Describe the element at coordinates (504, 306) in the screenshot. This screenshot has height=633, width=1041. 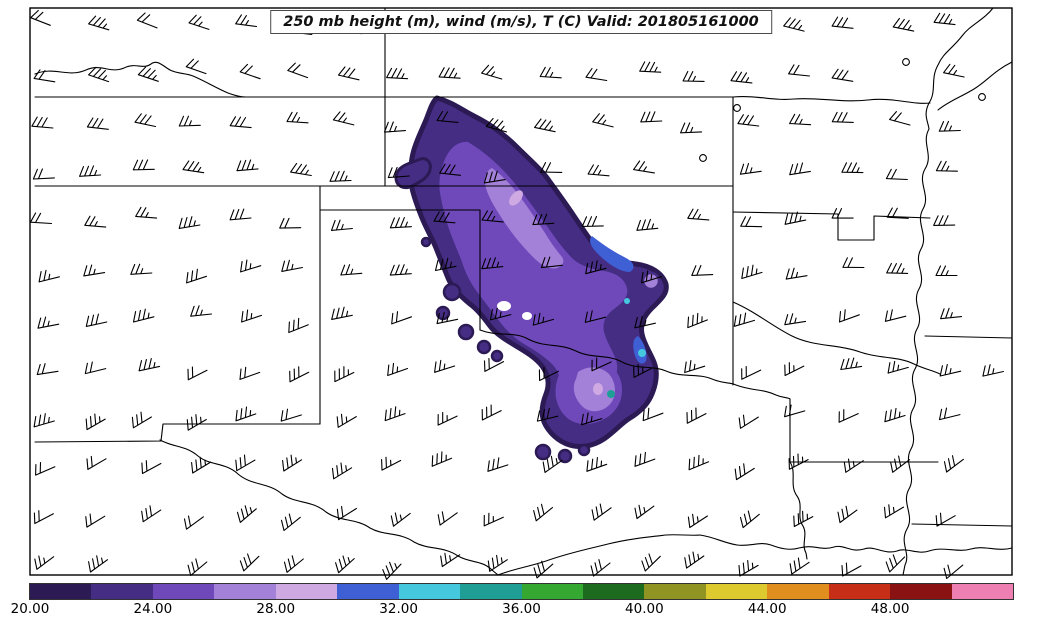
I see `contour-hole` at that location.